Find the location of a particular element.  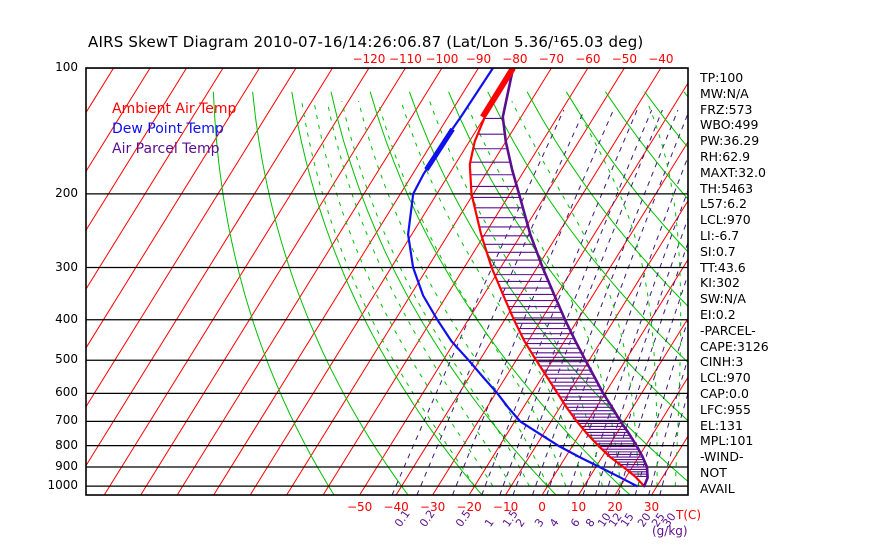

bottom-temp-tick--20: −20 is located at coordinates (469, 507).